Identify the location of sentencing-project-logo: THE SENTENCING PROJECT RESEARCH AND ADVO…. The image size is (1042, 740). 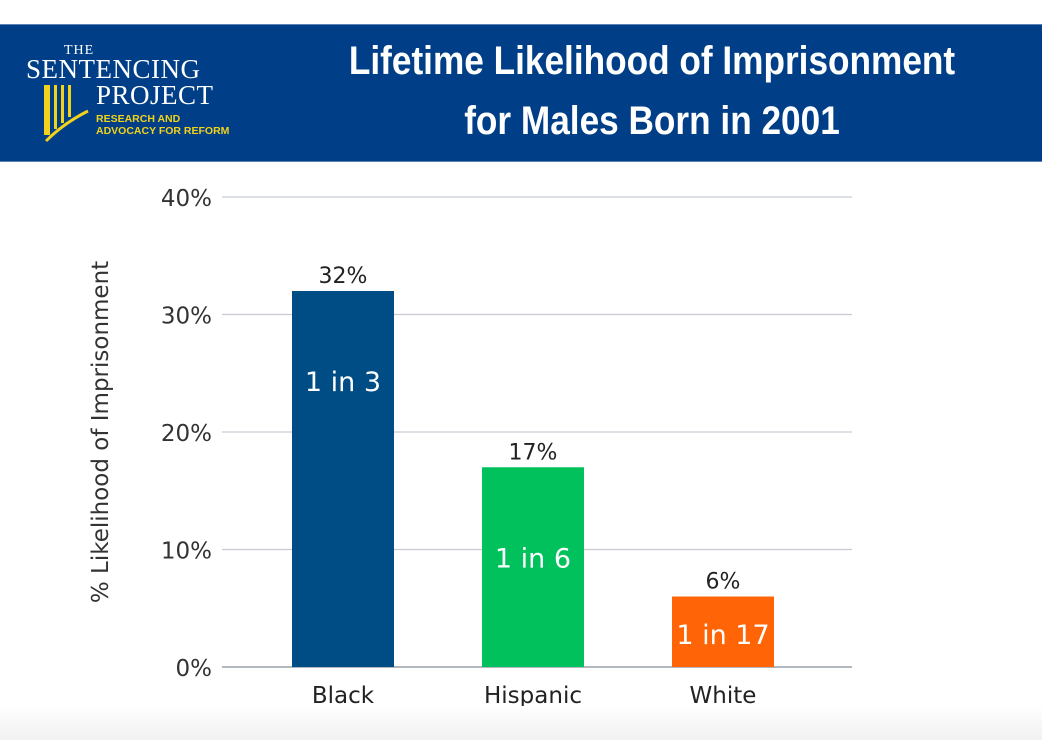
(137, 95).